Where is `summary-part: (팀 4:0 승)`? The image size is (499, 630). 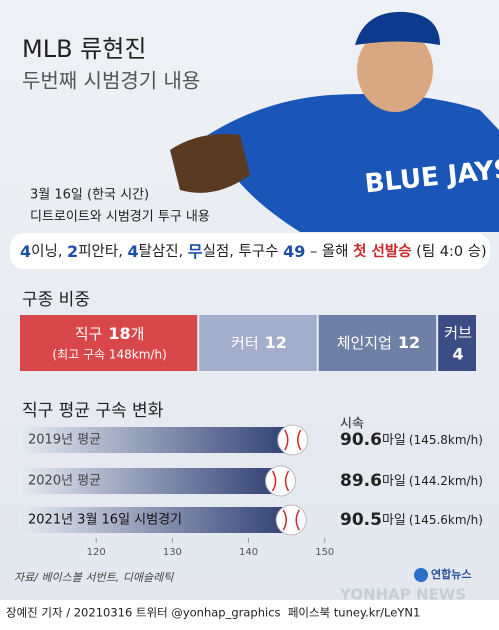 summary-part: (팀 4:0 승) is located at coordinates (449, 251).